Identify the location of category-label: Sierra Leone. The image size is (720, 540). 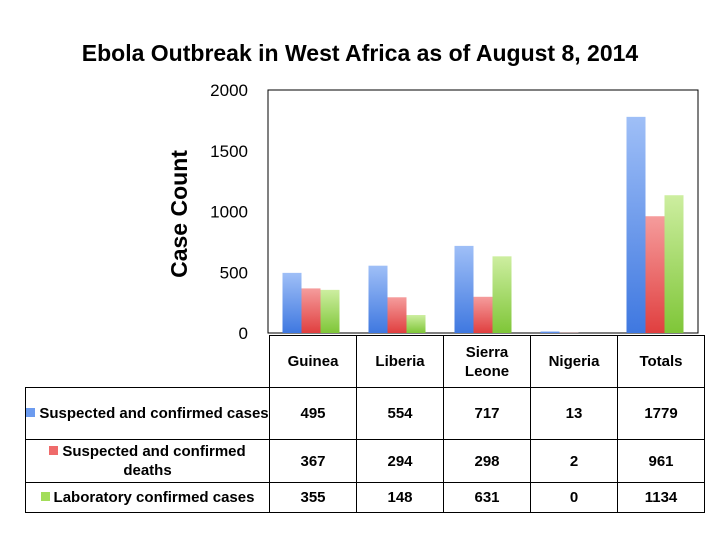
(487, 361).